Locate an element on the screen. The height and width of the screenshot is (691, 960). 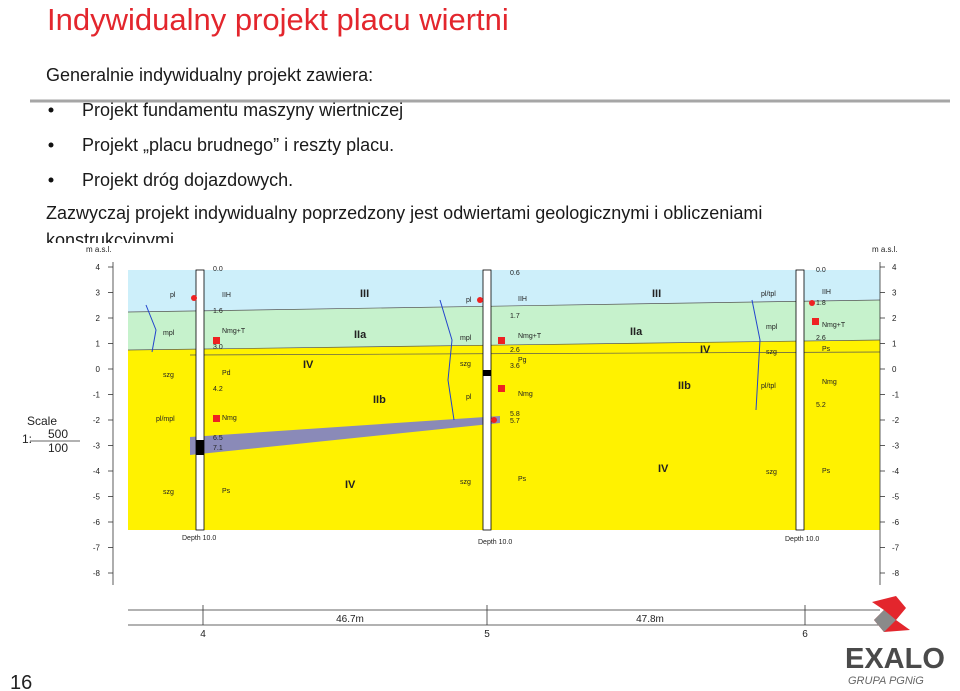
bullet: Projekt dróg dojazdowych. is located at coordinates (187, 180).